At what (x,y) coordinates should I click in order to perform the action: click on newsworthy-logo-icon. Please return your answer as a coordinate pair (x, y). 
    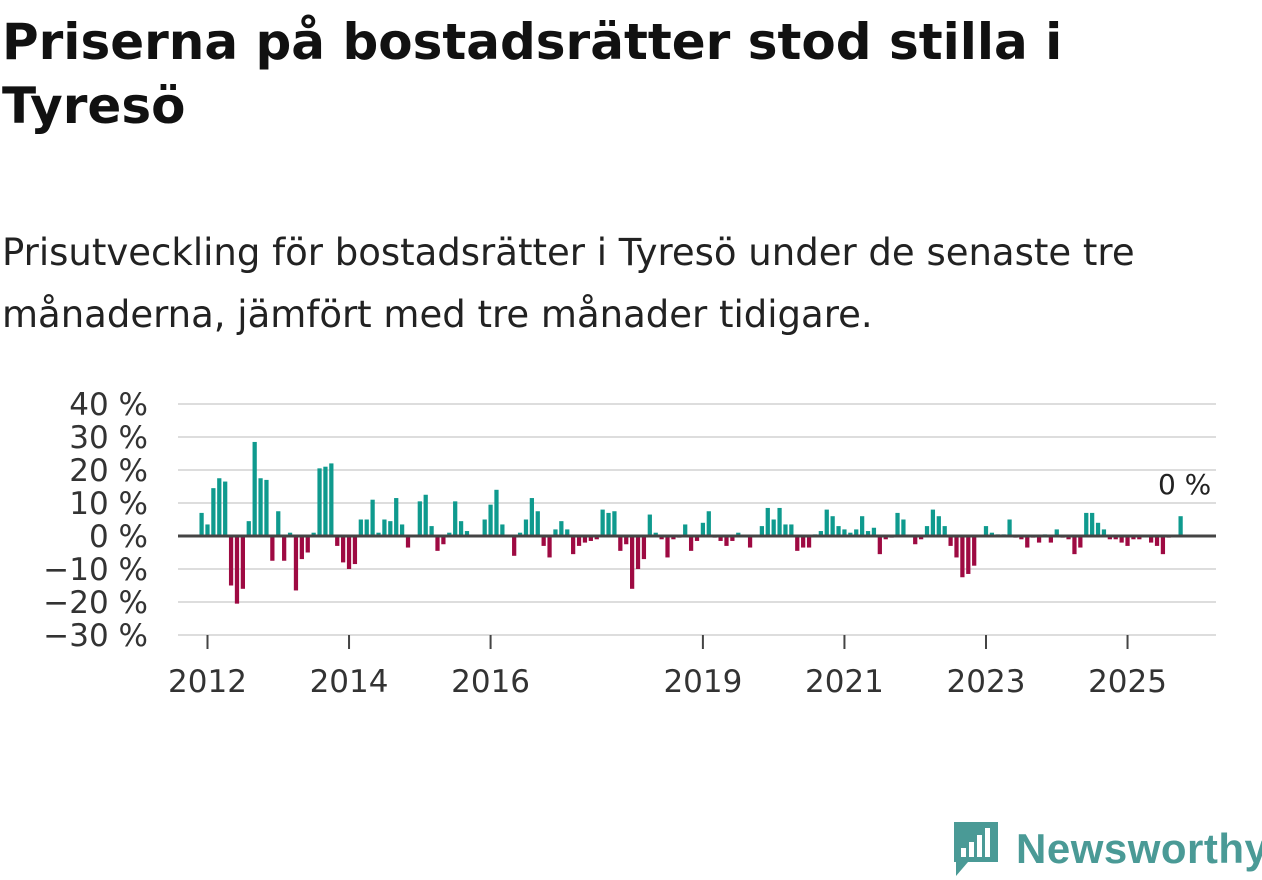
    Looking at the image, I should click on (976, 849).